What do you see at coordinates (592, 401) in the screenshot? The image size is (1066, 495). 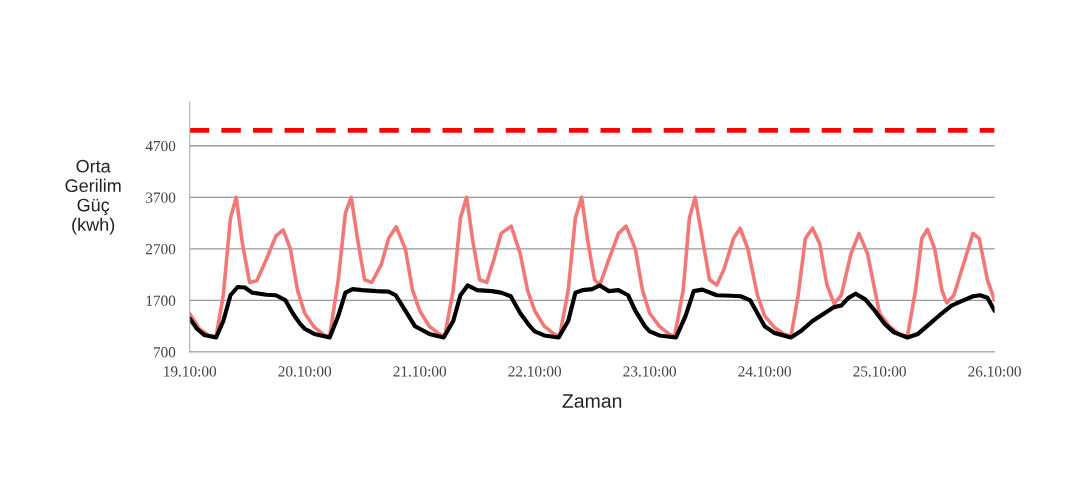 I see `x-axis-title: Zaman` at bounding box center [592, 401].